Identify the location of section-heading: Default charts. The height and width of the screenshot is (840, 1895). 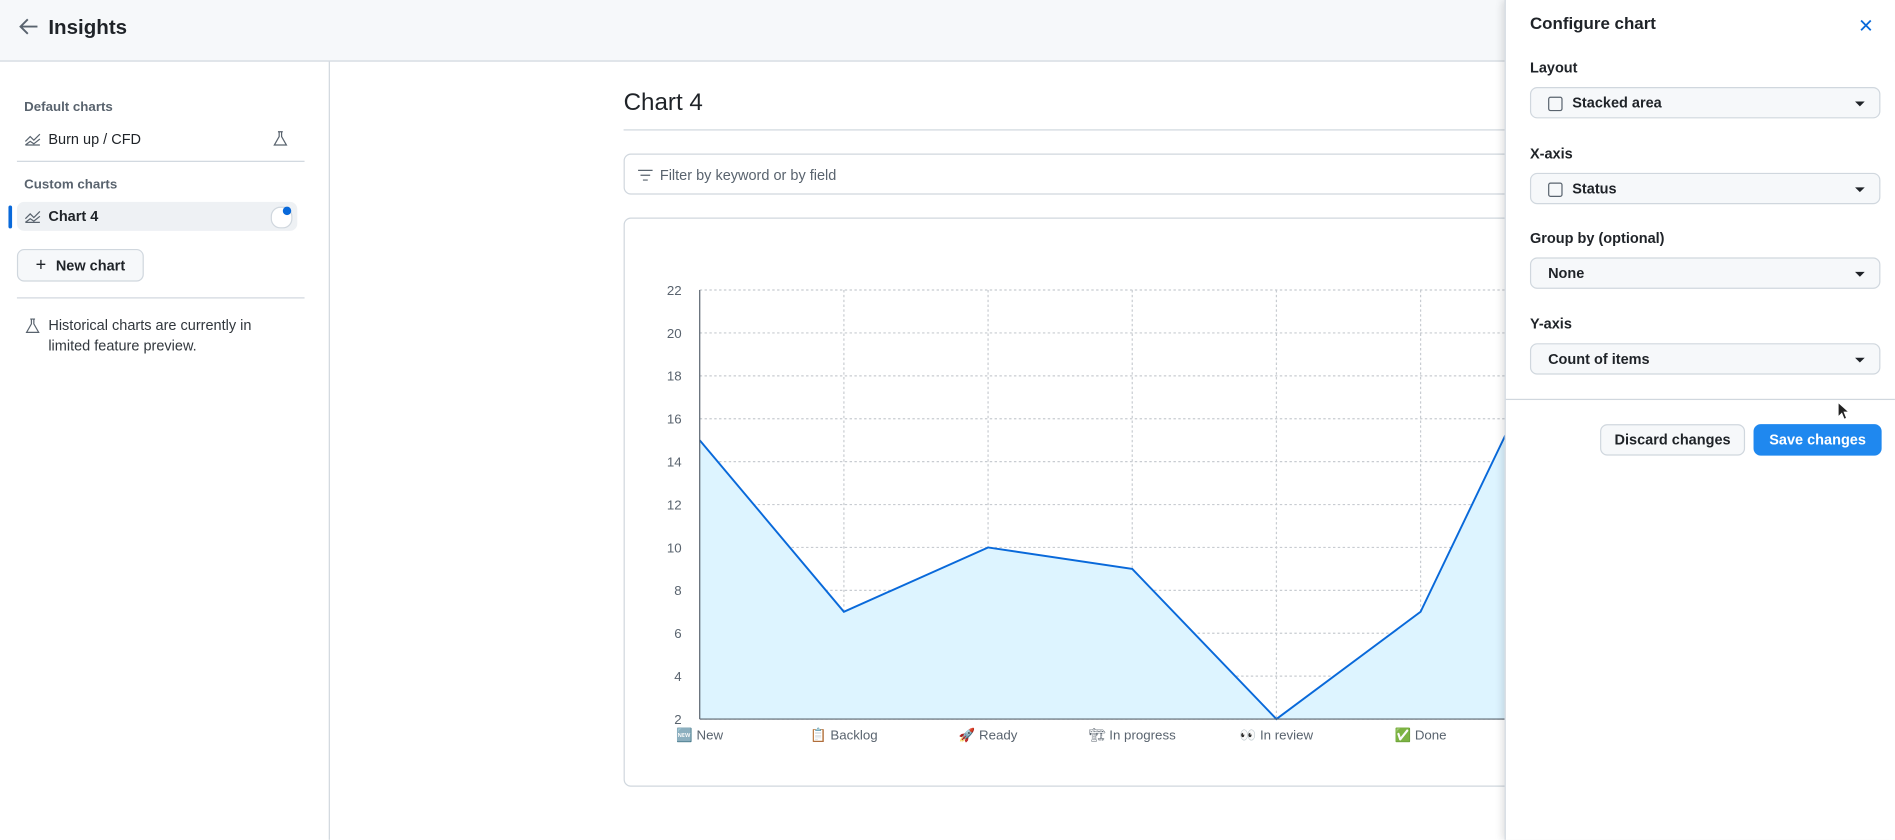
(68, 107).